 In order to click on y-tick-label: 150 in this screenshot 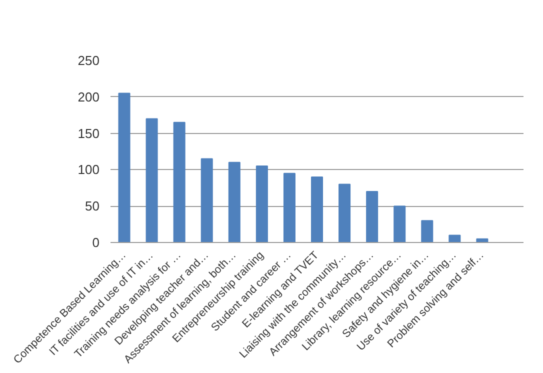, I will do `click(89, 133)`.